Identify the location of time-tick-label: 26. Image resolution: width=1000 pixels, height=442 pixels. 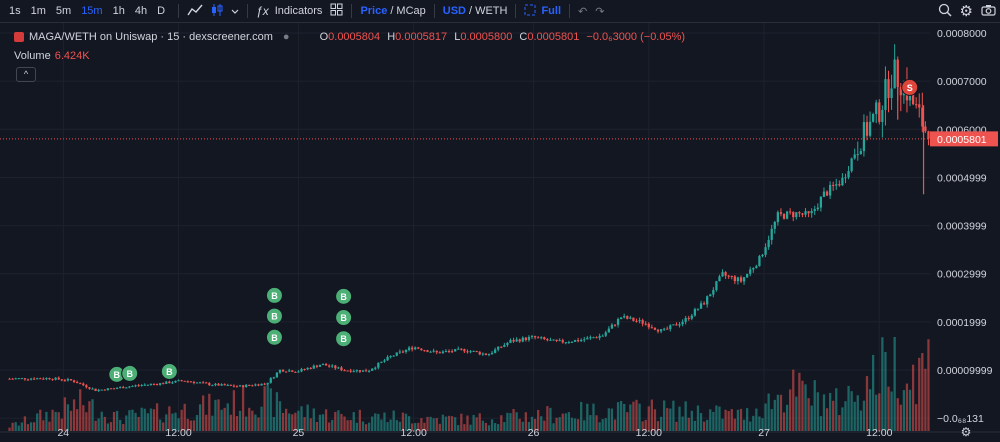
(534, 433).